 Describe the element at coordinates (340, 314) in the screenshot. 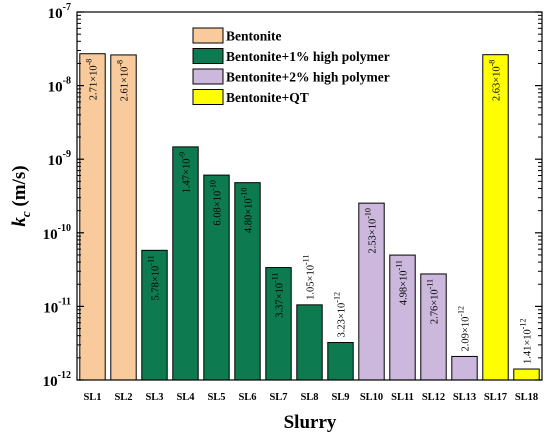

I see `data-label-sl9: 3.23×10-12` at that location.